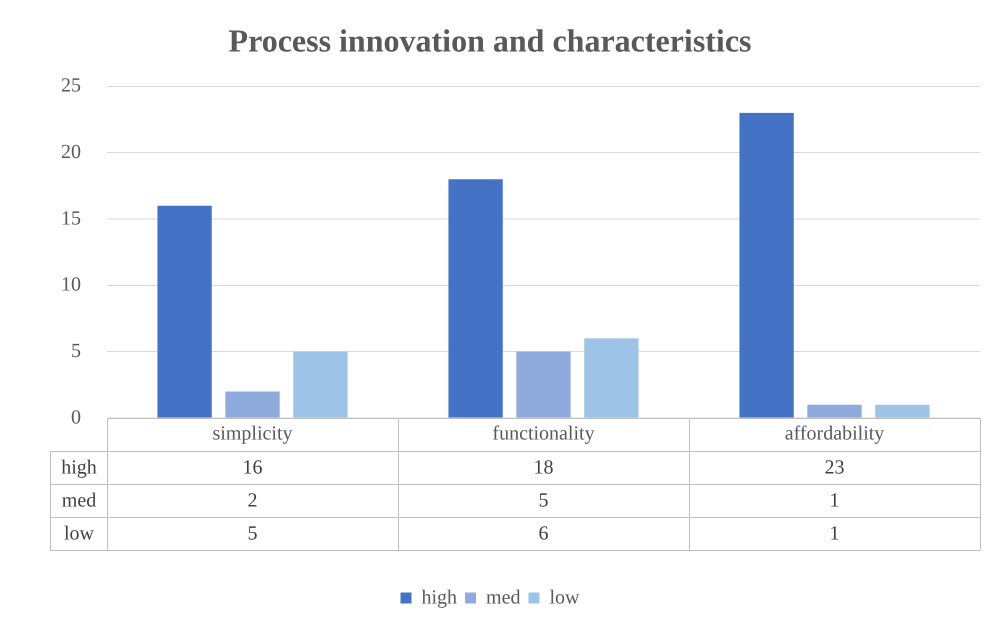  I want to click on y-tick-label: 5, so click(76, 351).